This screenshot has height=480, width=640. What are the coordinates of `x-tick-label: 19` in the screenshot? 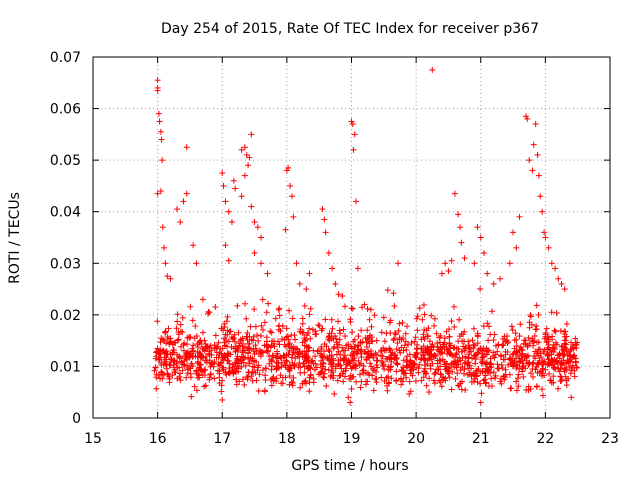 It's located at (352, 439).